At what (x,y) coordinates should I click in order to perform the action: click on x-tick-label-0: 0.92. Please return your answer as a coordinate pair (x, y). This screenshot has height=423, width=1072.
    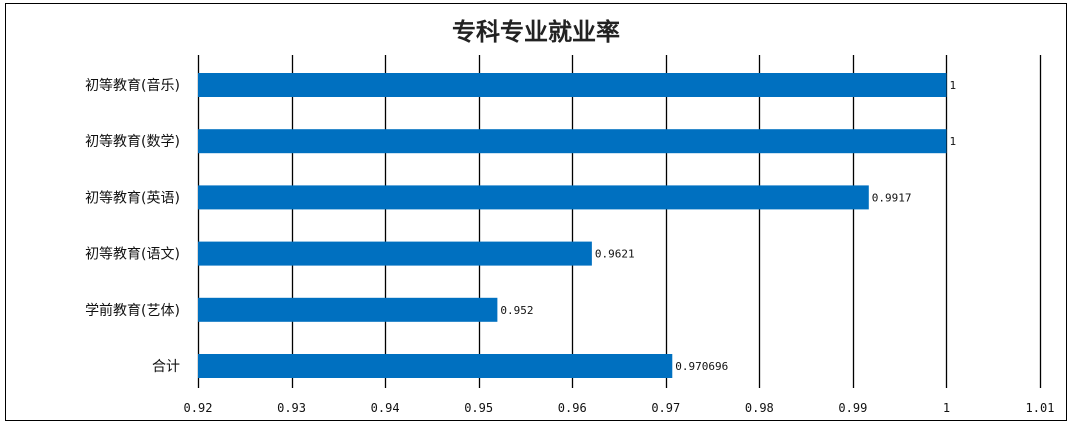
    Looking at the image, I should click on (198, 408).